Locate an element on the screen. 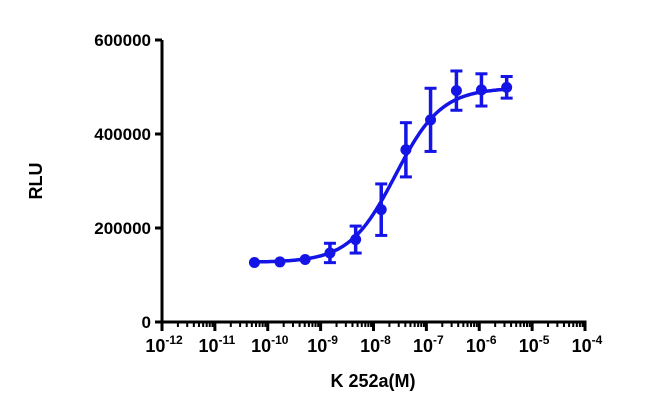 The width and height of the screenshot is (650, 414). x-tick-label: 10⁻⁴ is located at coordinates (587, 344).